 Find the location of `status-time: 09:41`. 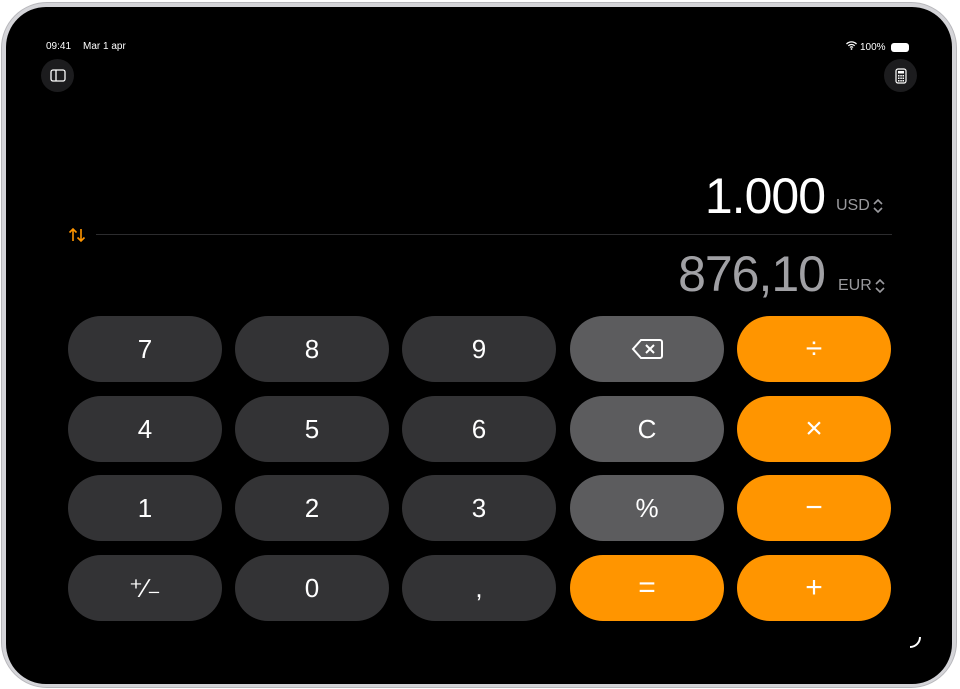

status-time: 09:41 is located at coordinates (59, 46).